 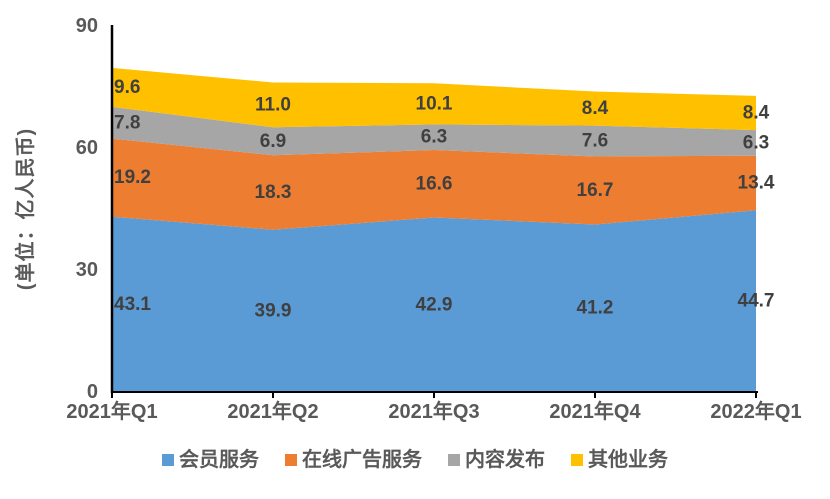 I want to click on legend-swatch-other-business, so click(x=577, y=460).